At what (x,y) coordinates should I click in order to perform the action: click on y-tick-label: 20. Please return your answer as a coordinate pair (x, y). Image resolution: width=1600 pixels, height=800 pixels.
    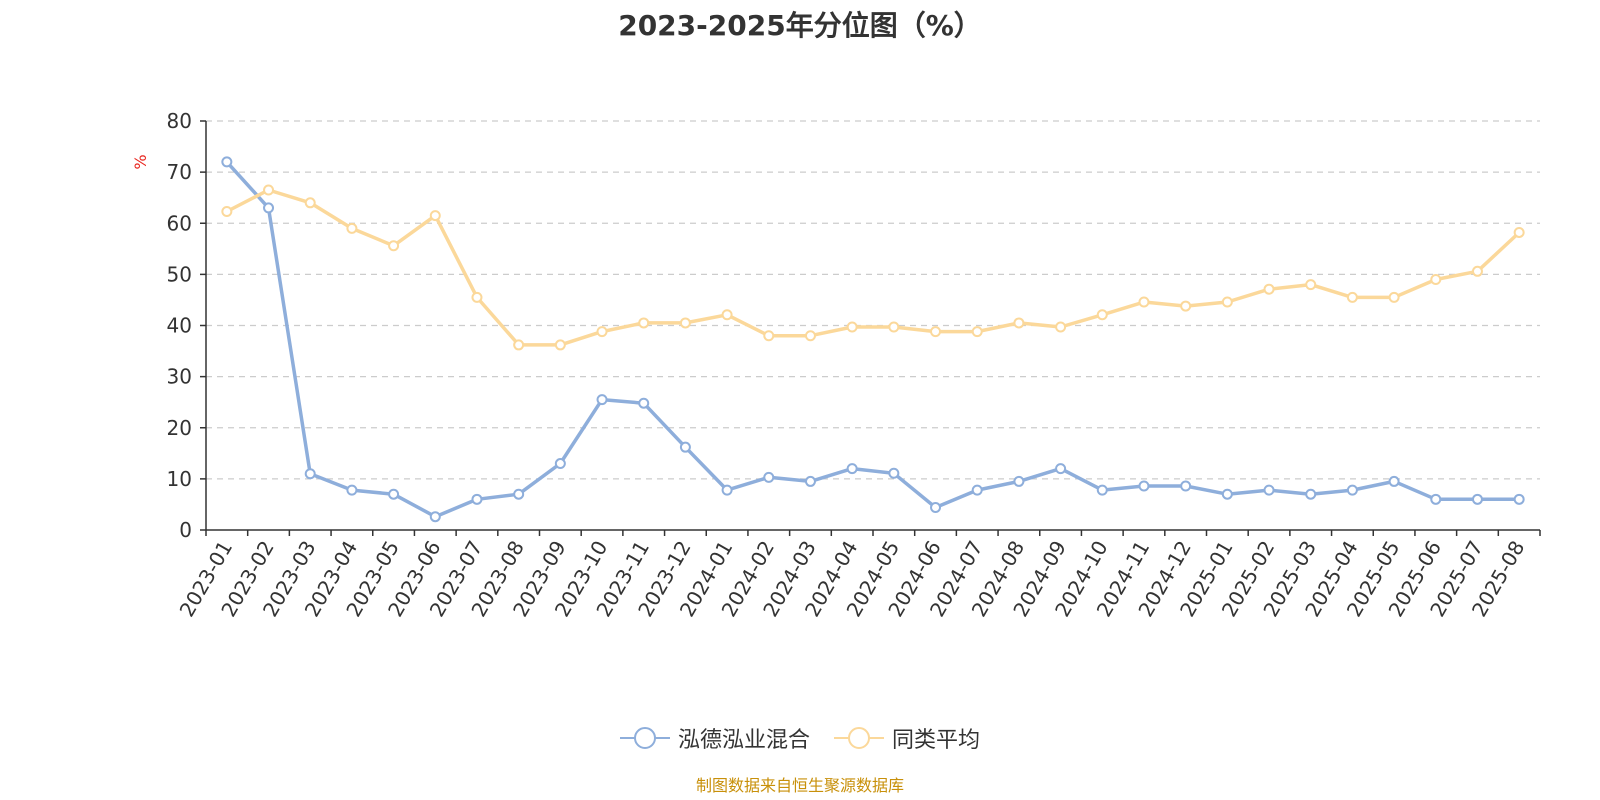
    Looking at the image, I should click on (179, 428).